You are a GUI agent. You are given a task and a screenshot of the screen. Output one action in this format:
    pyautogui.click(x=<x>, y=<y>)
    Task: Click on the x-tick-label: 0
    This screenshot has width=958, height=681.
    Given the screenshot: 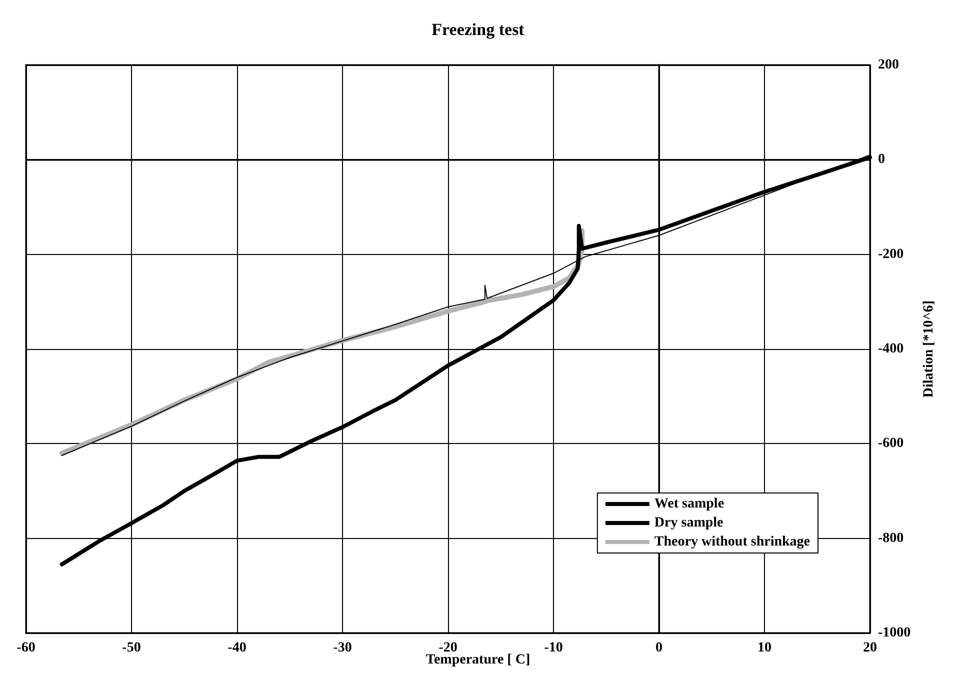 What is the action you would take?
    pyautogui.click(x=659, y=648)
    